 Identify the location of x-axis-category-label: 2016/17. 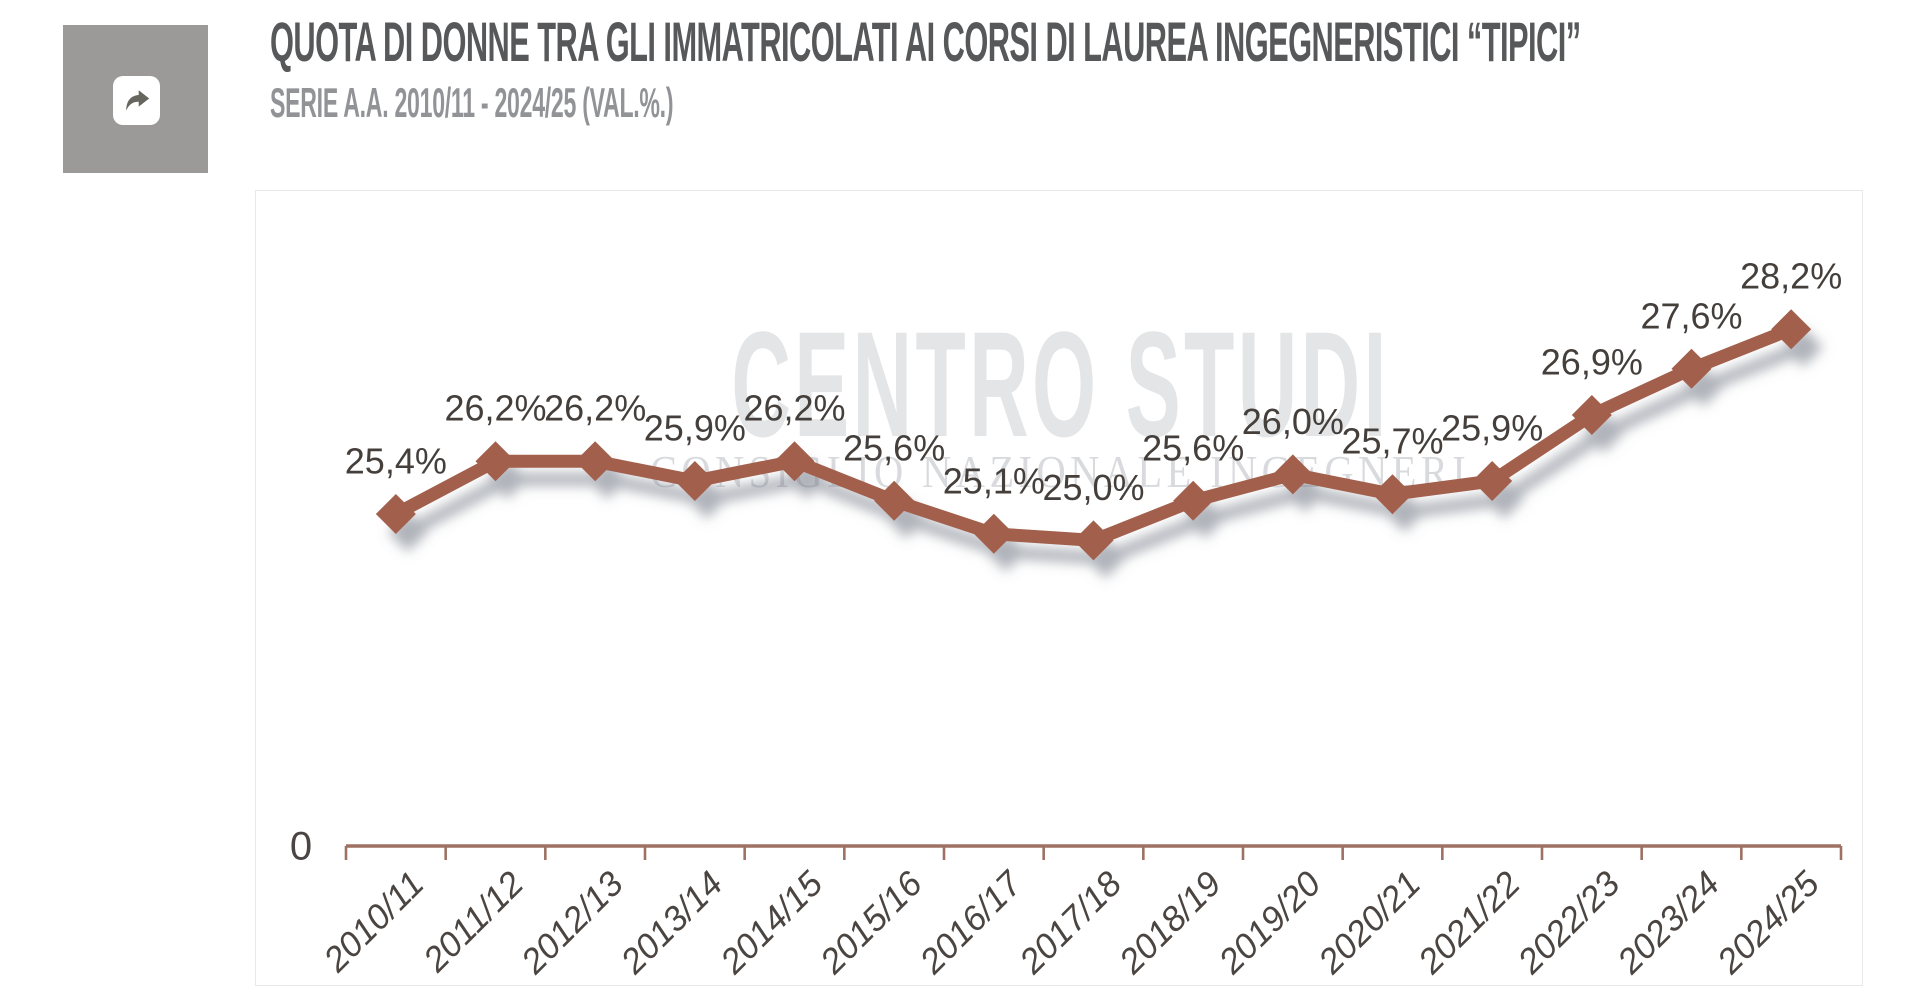
(971, 922).